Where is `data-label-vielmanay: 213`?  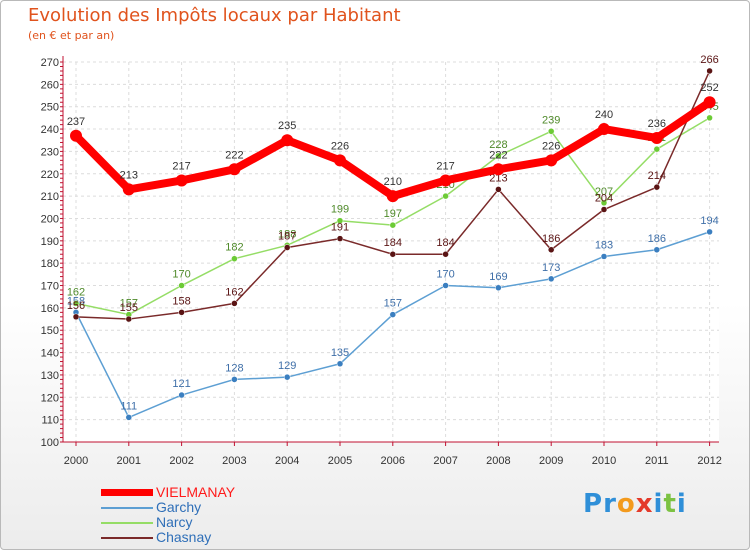
data-label-vielmanay: 213 is located at coordinates (129, 175).